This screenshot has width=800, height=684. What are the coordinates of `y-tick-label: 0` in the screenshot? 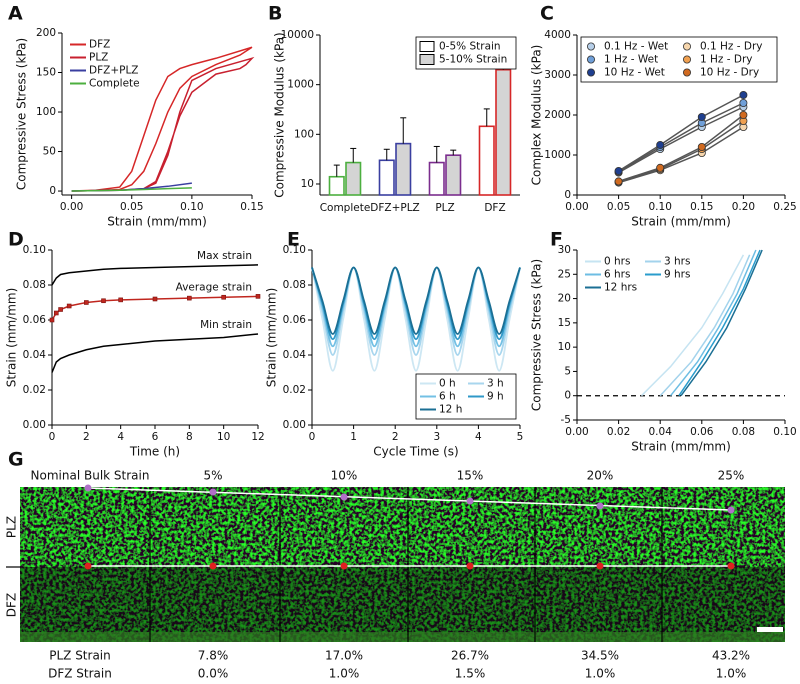 It's located at (52, 191).